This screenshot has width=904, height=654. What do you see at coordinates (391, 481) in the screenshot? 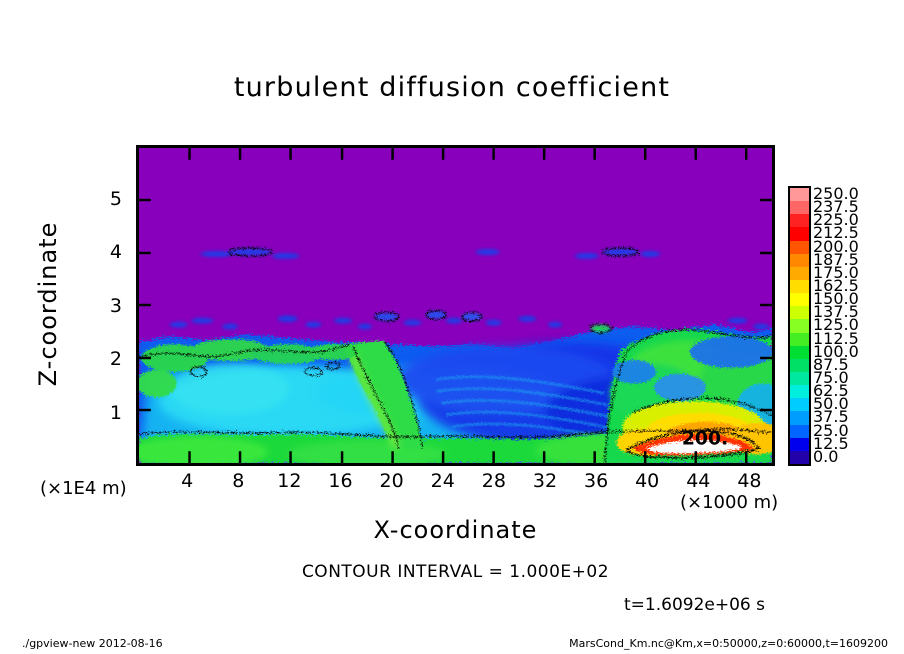
I see `x-tick-label: 20` at bounding box center [391, 481].